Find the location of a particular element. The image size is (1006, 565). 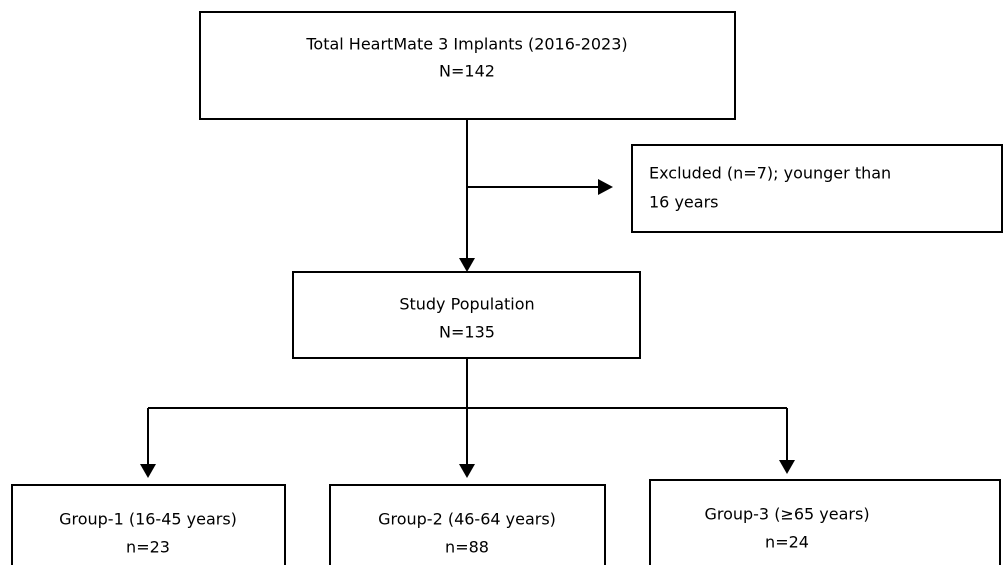

box-text: Excluded (n=7); younger than is located at coordinates (770, 173).